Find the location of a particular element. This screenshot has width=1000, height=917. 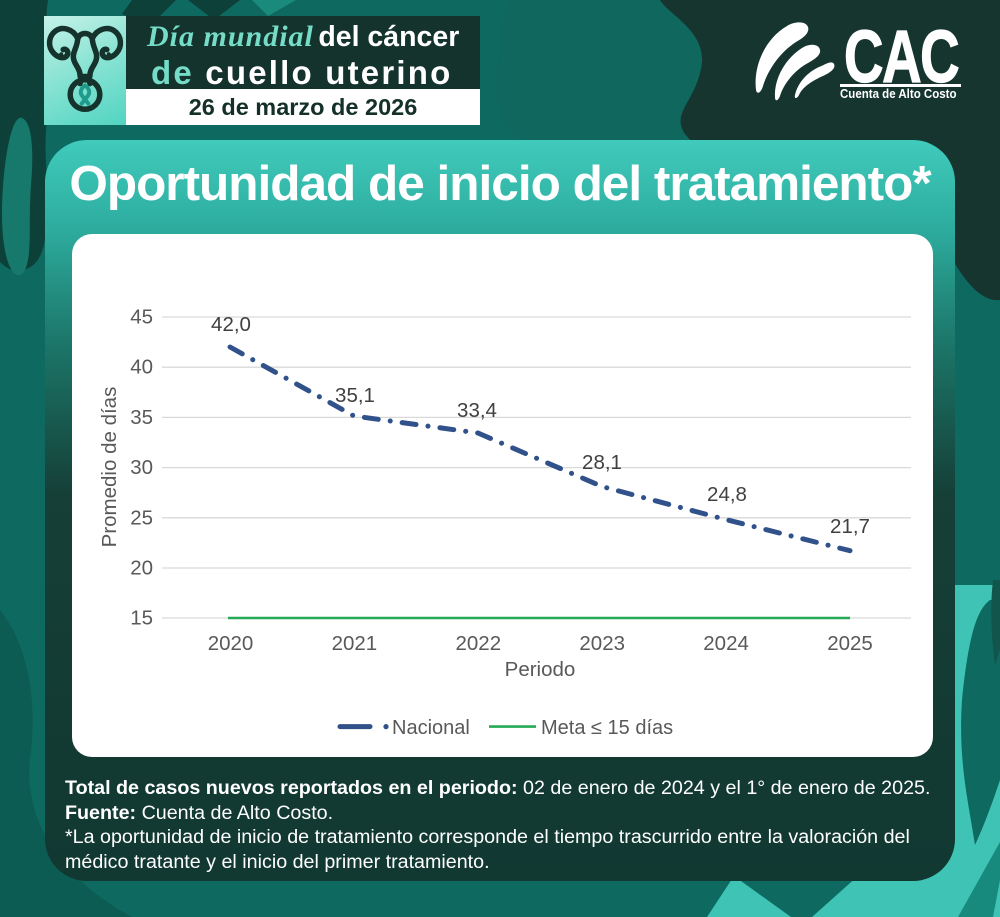

svg-text: 2024 is located at coordinates (726, 643).